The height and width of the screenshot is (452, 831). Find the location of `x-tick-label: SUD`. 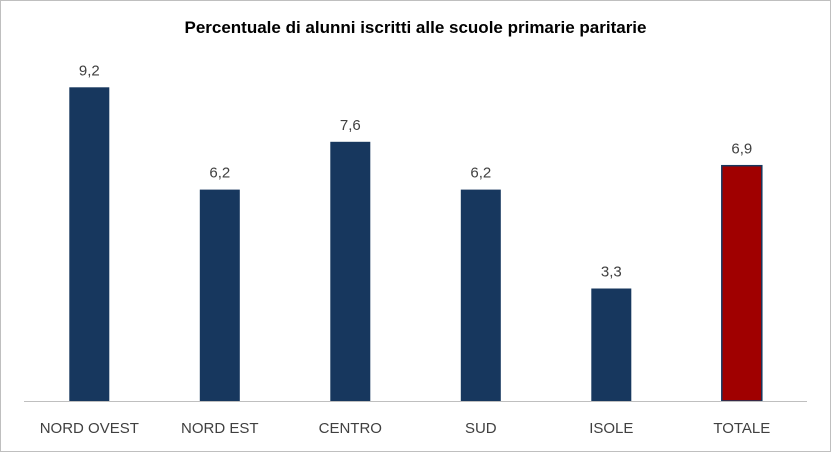

x-tick-label: SUD is located at coordinates (481, 428).